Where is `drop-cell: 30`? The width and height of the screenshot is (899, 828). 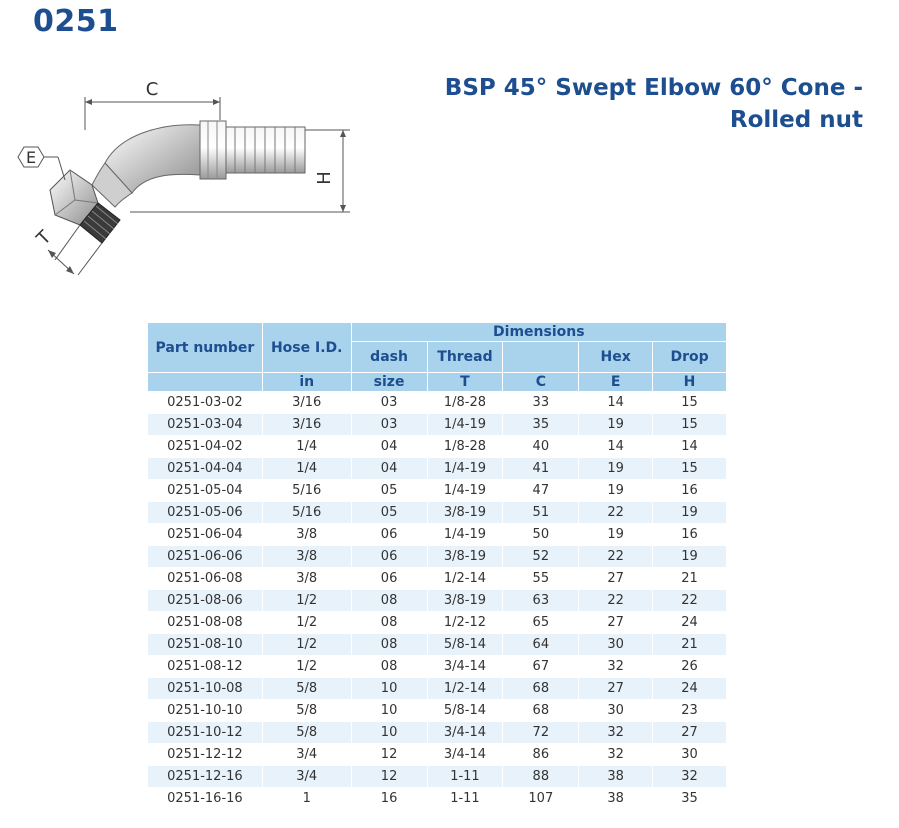
drop-cell: 30 is located at coordinates (689, 754).